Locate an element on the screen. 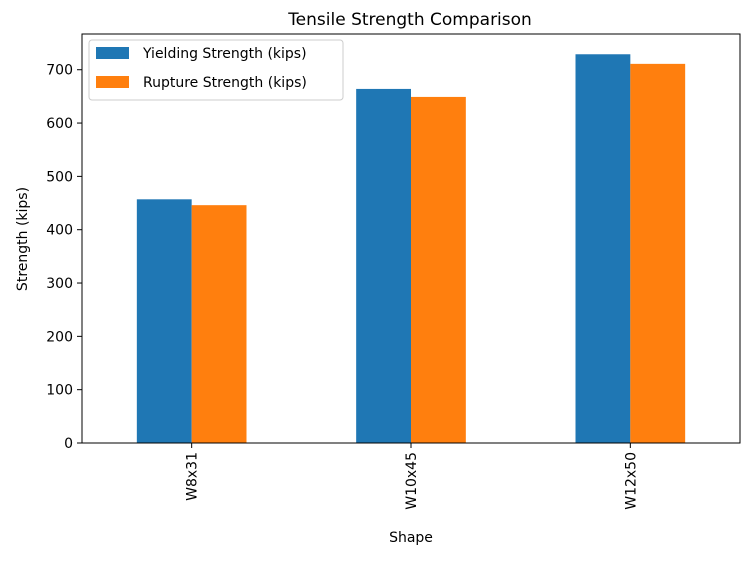  bar-yielding-w10x45 is located at coordinates (383, 265).